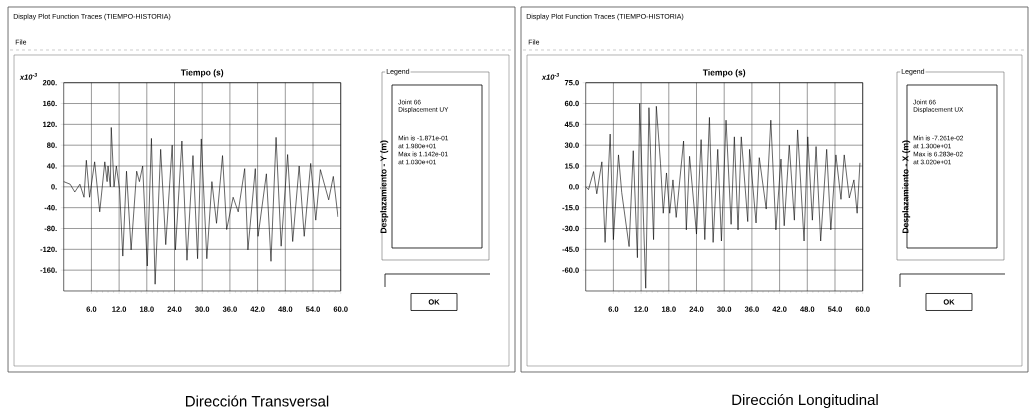 The width and height of the screenshot is (1036, 420). What do you see at coordinates (805, 401) in the screenshot?
I see `text: Dirección Longitudinal` at bounding box center [805, 401].